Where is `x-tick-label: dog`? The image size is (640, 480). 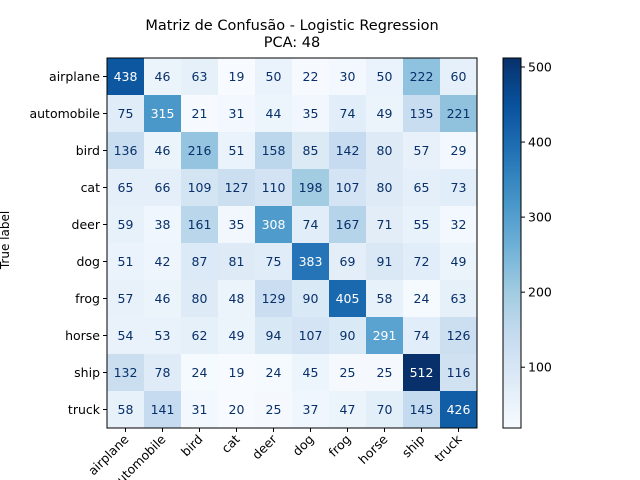 x-tick-label: dog is located at coordinates (302, 445).